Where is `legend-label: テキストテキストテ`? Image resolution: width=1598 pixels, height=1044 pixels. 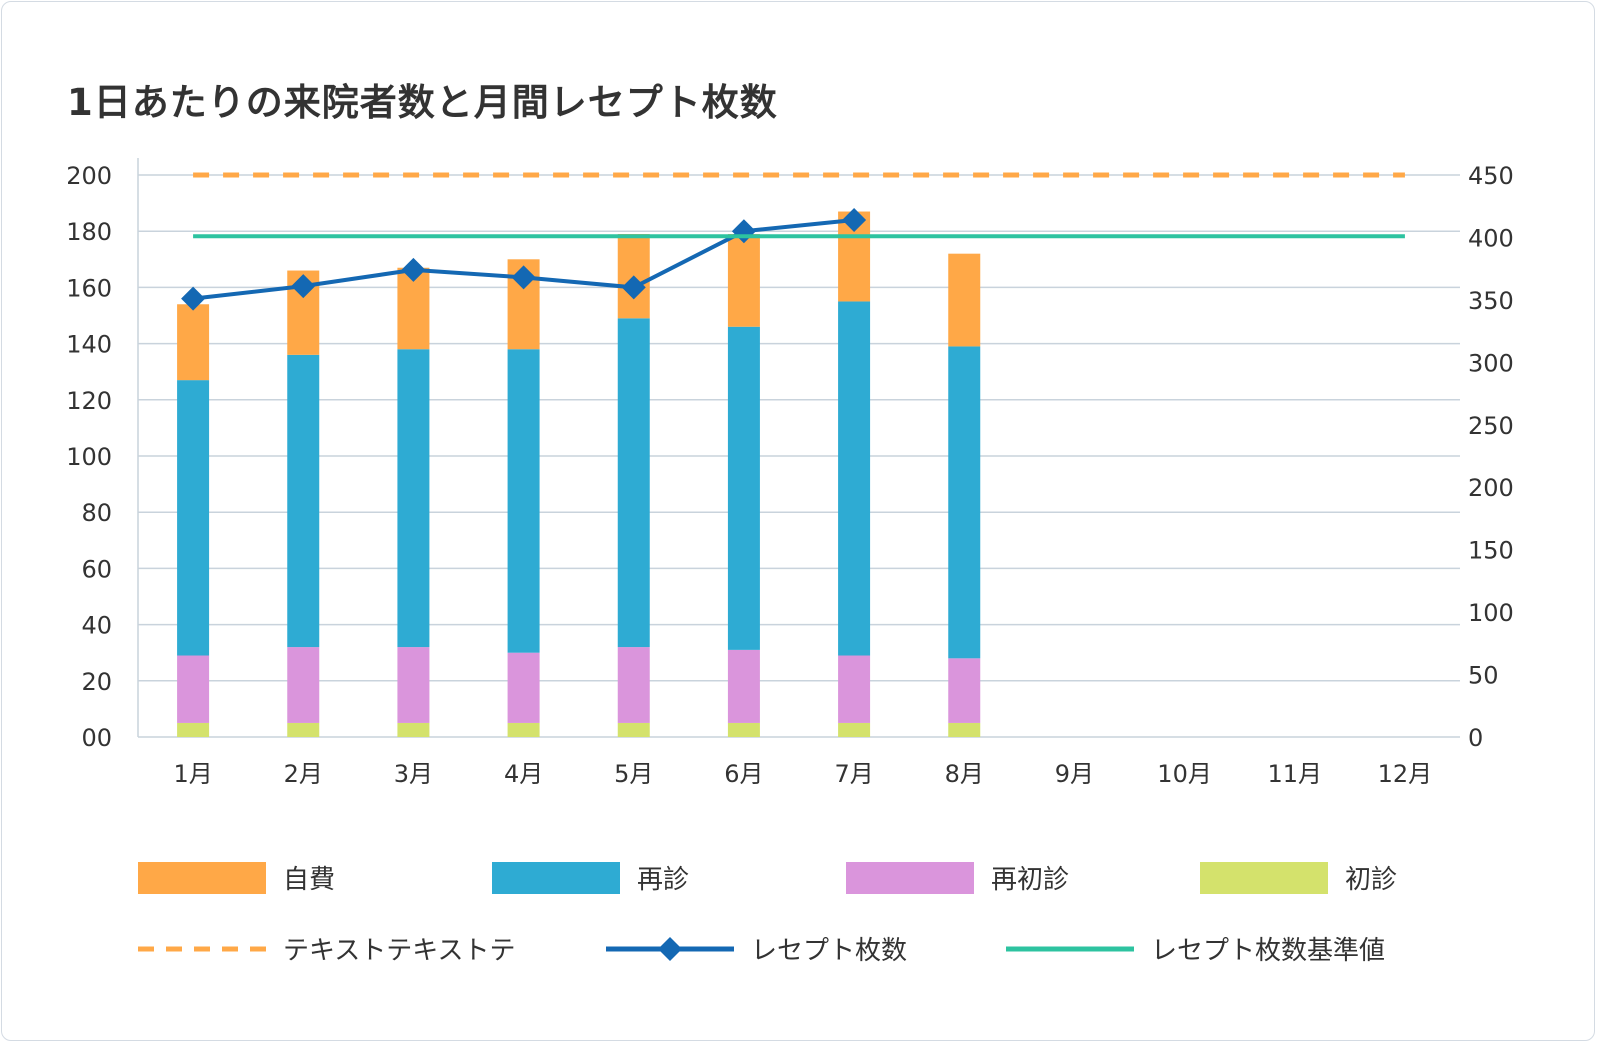 legend-label: テキストテキストテ is located at coordinates (399, 951).